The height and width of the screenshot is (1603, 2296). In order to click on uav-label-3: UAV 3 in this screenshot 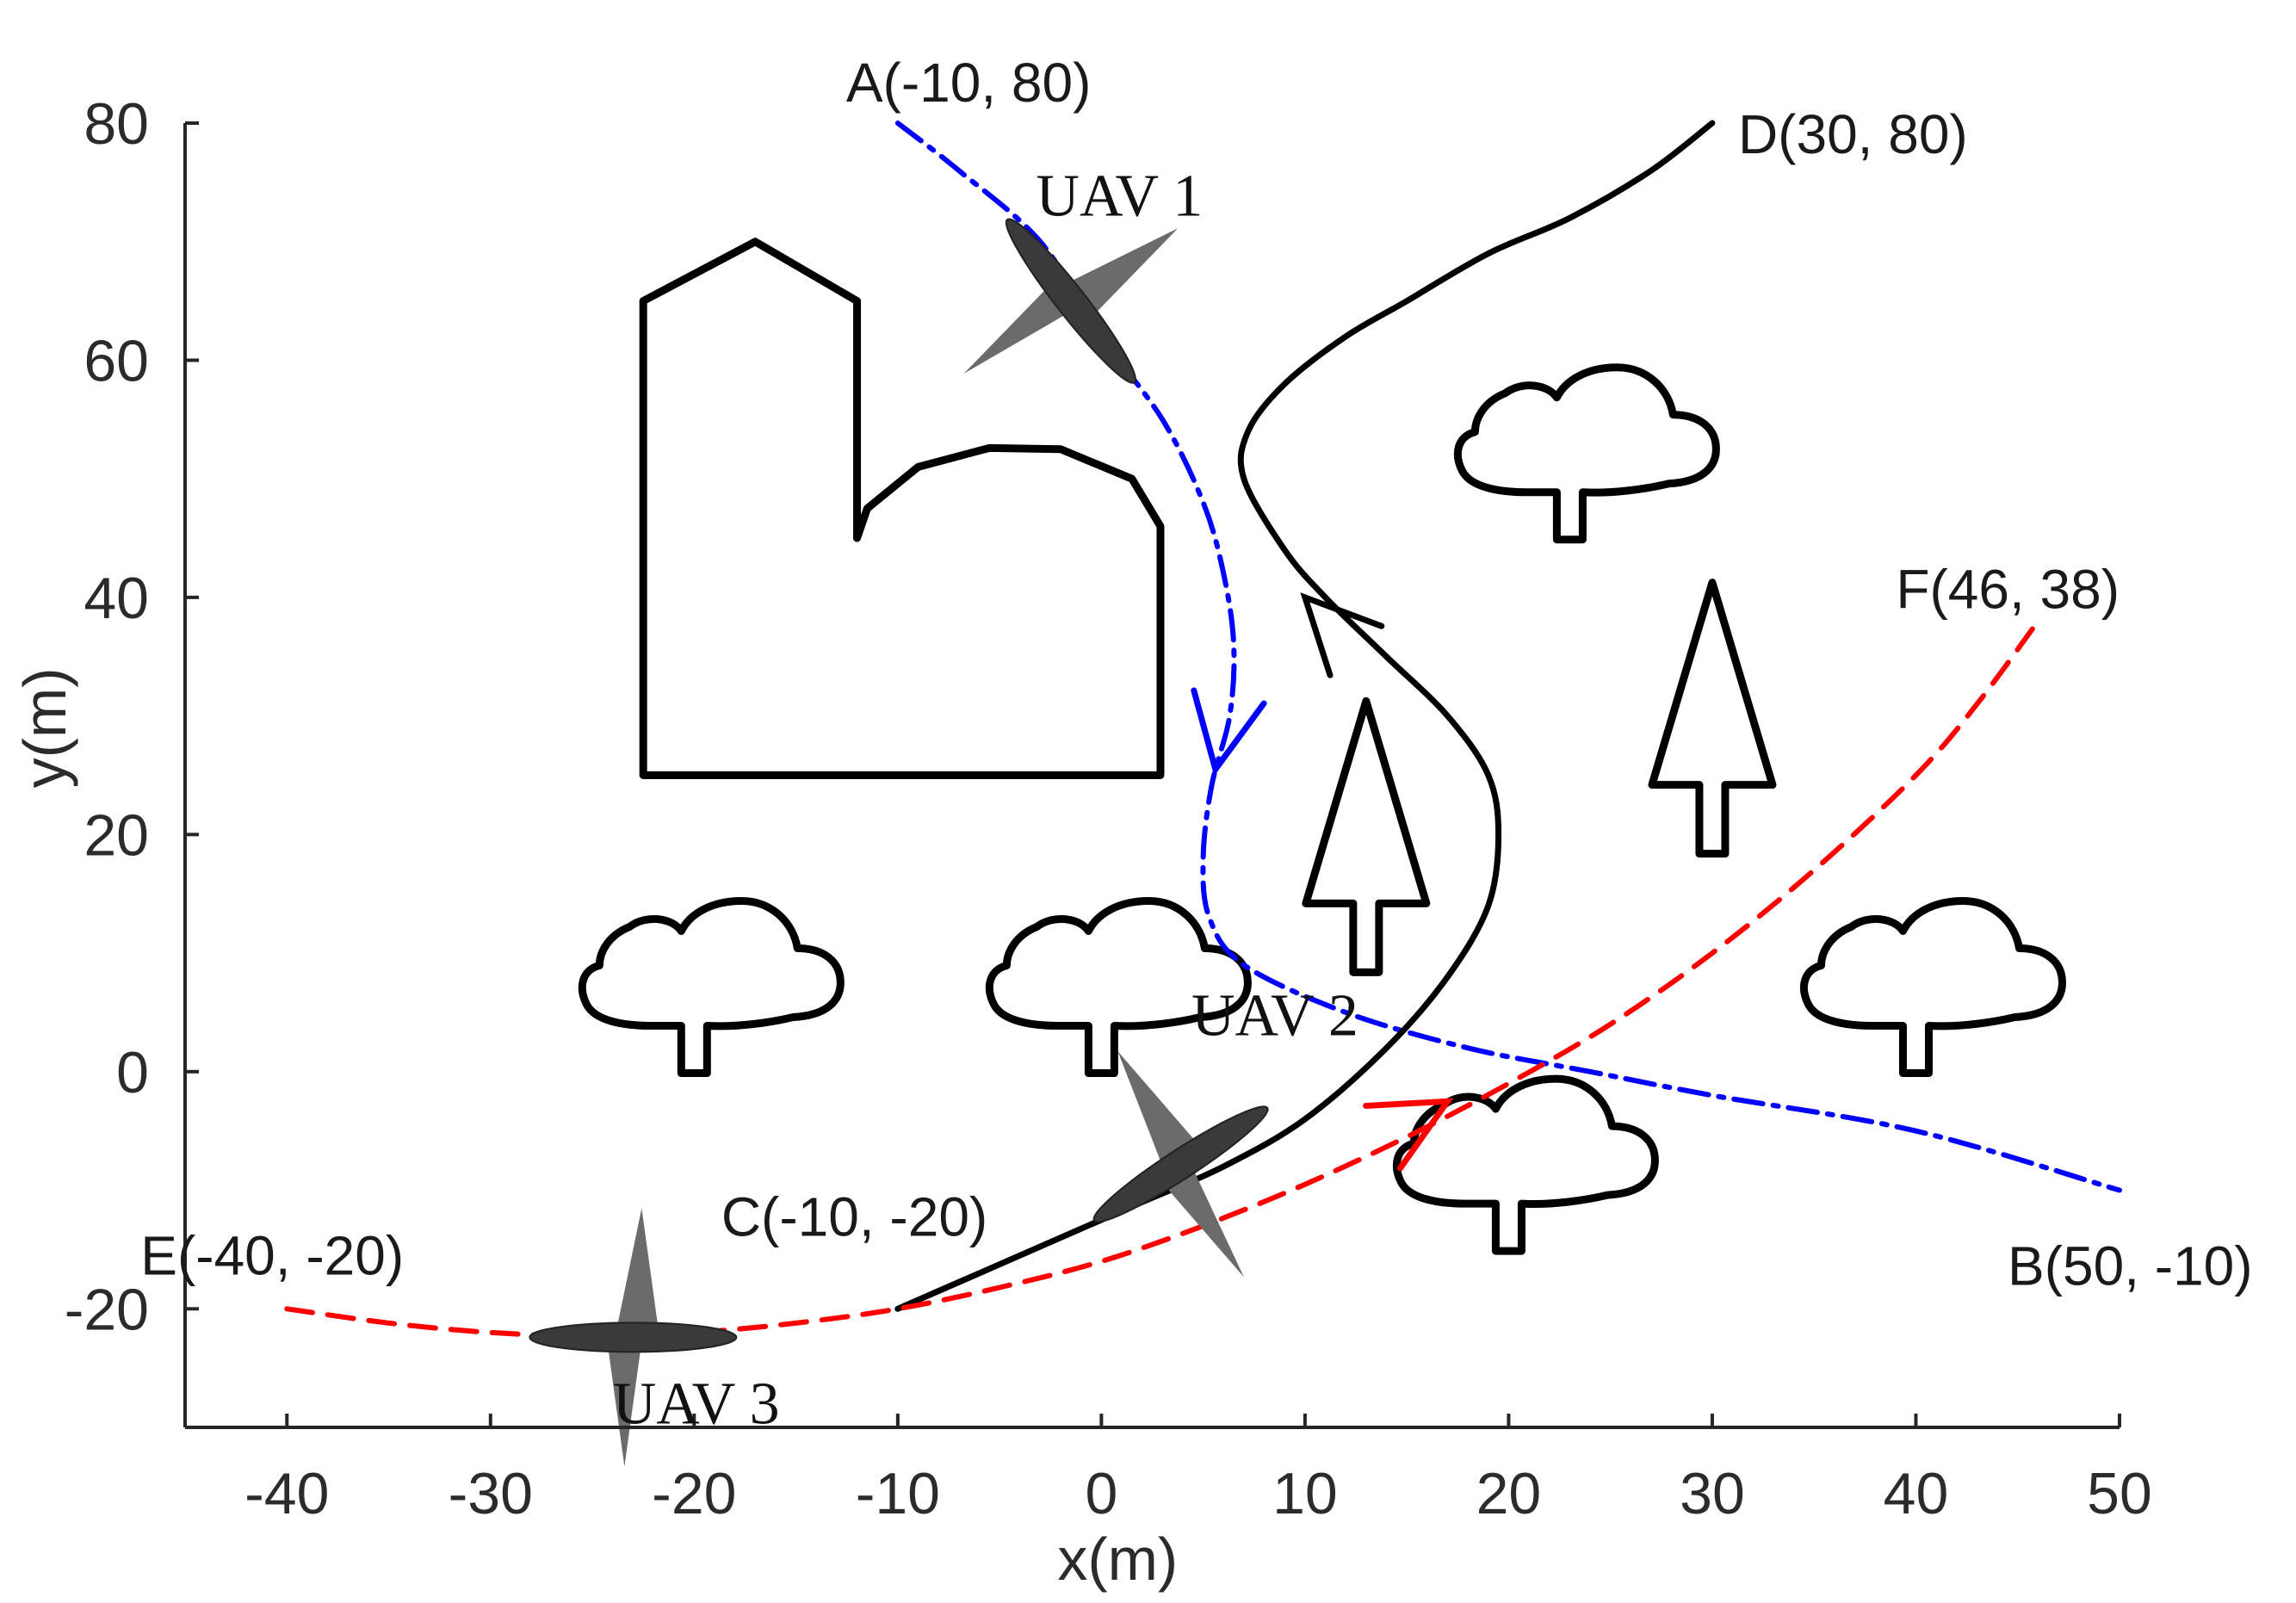, I will do `click(696, 1404)`.